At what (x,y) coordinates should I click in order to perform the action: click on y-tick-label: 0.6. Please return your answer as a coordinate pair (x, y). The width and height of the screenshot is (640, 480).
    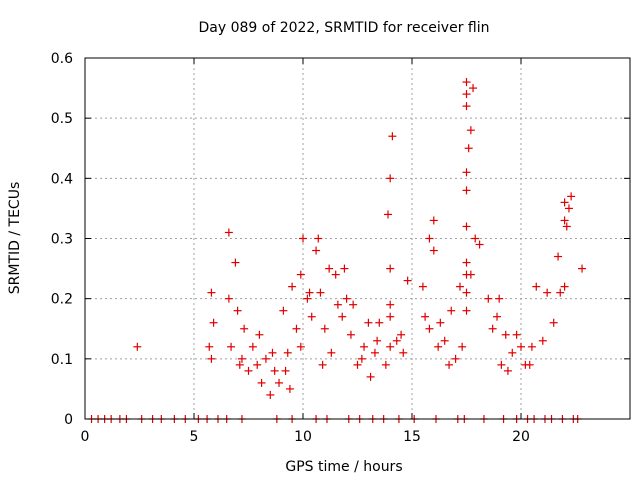
    Looking at the image, I should click on (62, 59).